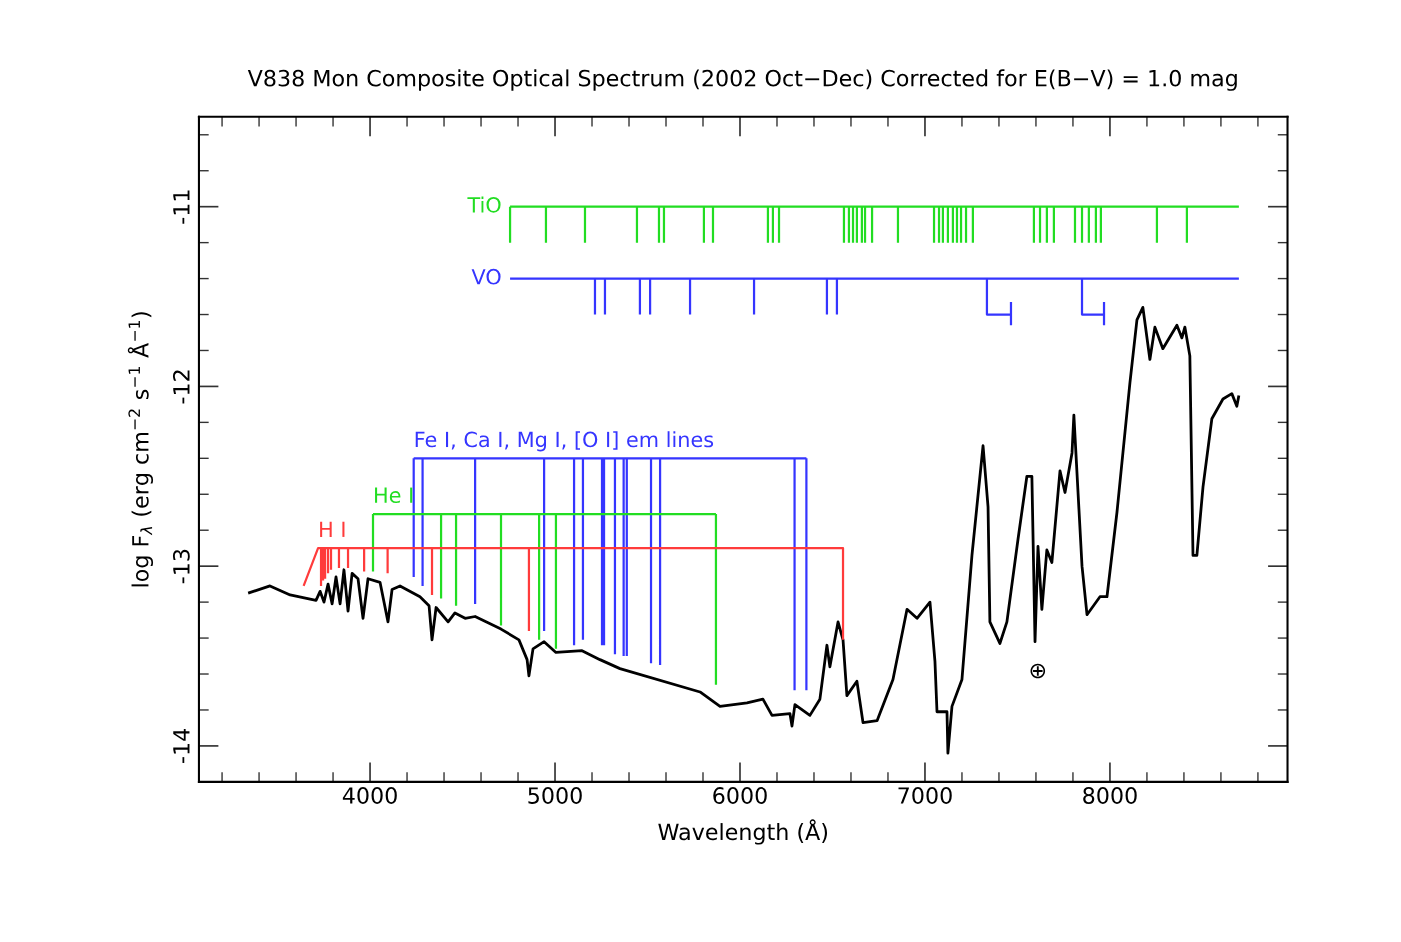  Describe the element at coordinates (486, 276) in the screenshot. I see `series-label: VO` at that location.